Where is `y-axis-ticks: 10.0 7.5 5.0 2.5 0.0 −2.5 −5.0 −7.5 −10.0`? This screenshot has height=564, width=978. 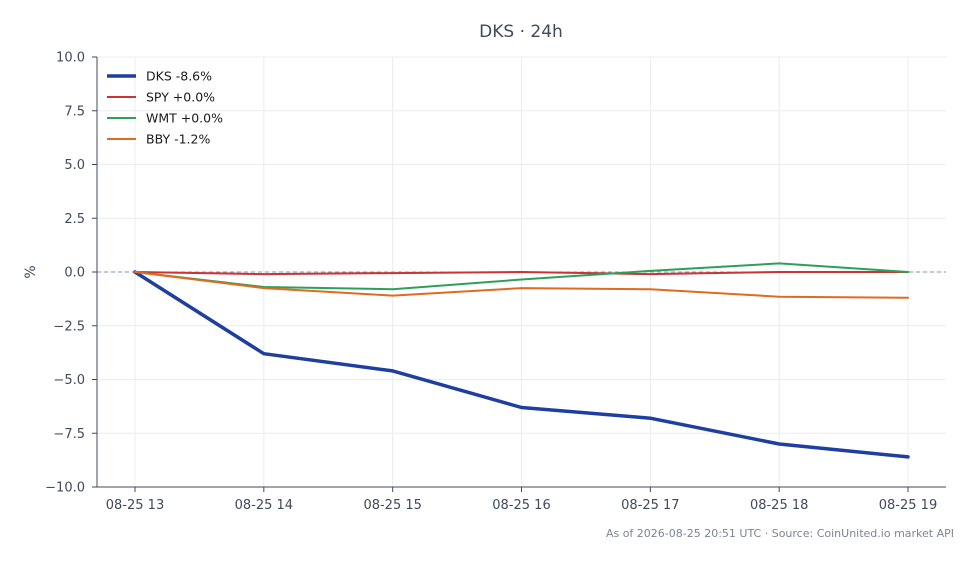 y-axis-ticks: 10.0 7.5 5.0 2.5 0.0 −2.5 −5.0 −7.5 −10.0 is located at coordinates (71, 273).